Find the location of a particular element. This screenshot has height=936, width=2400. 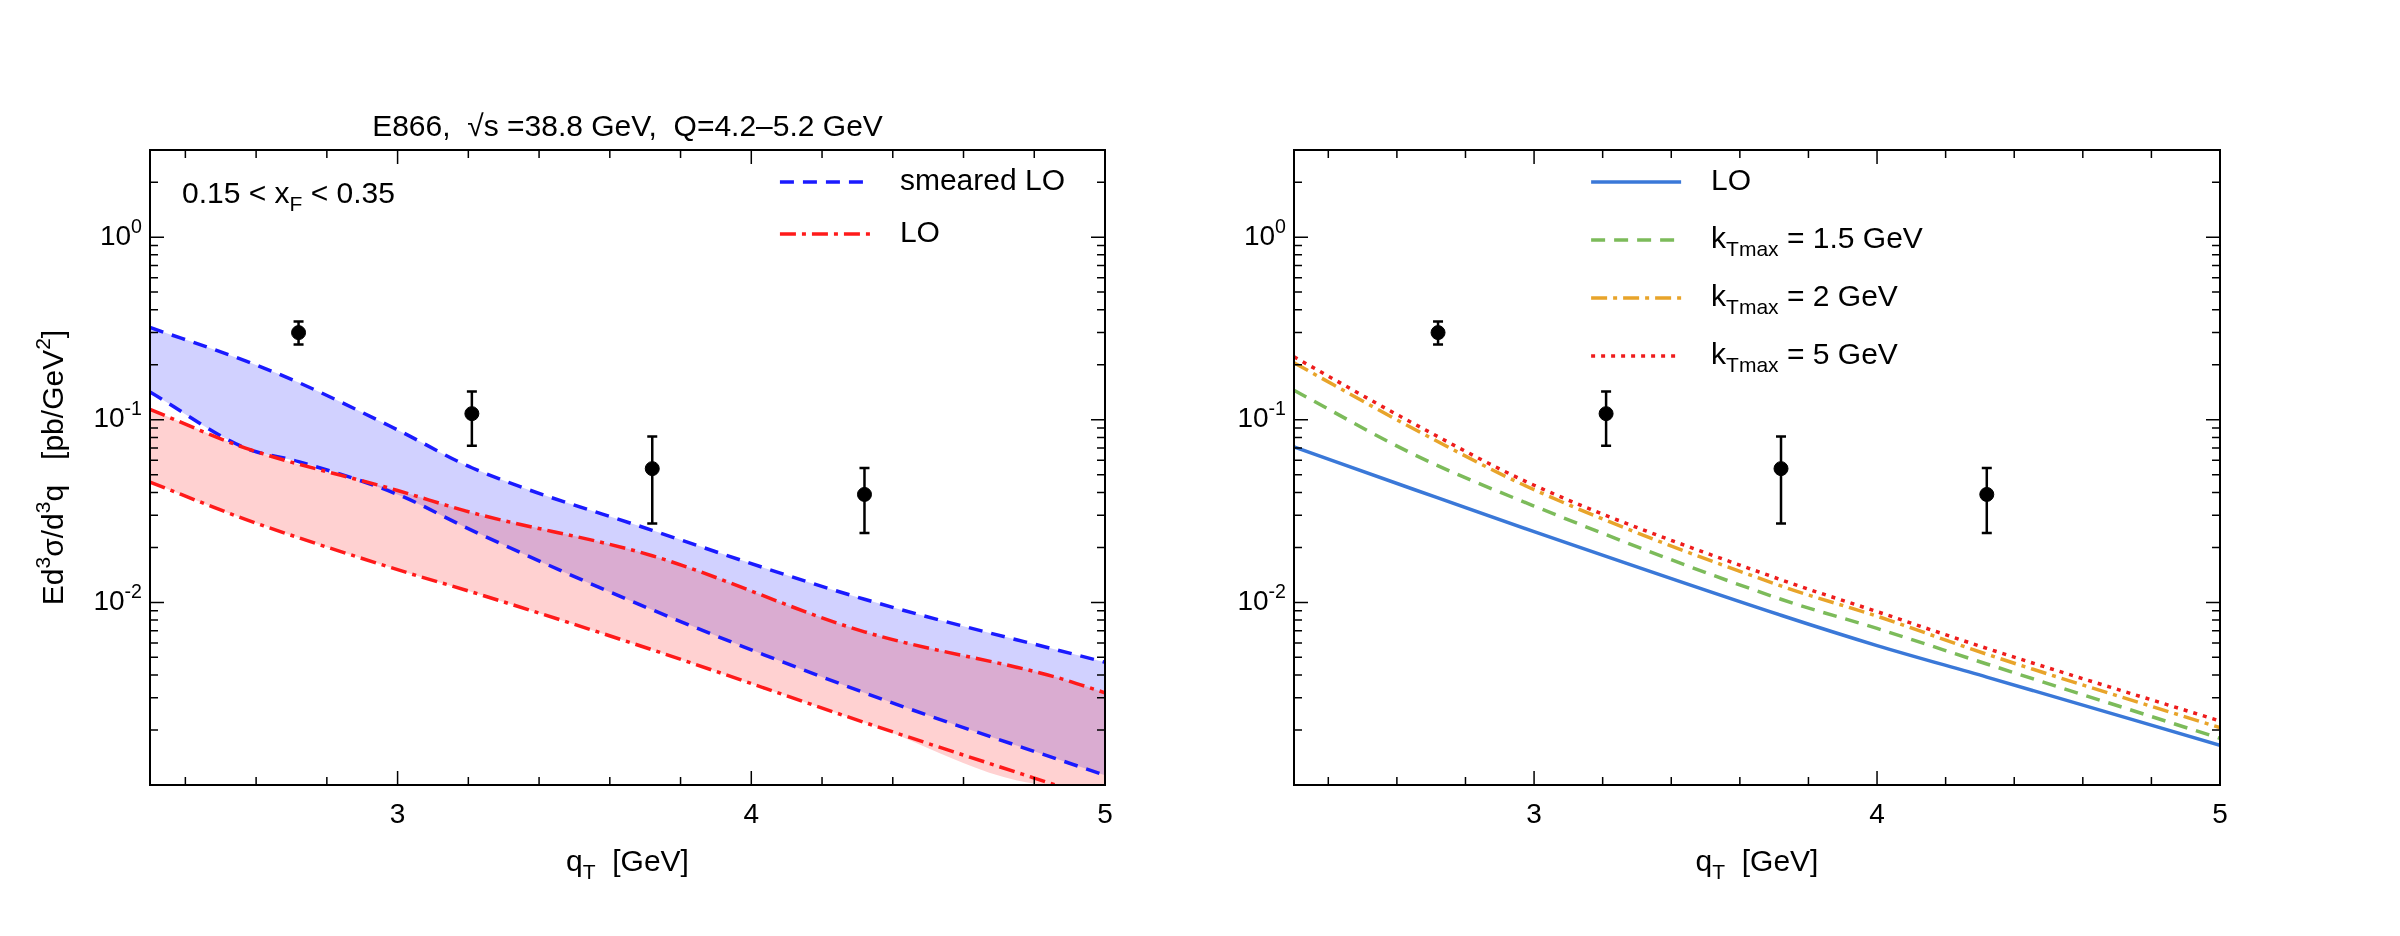

chart-title: E866, √s =38.8 GeV, Q=4.2–5.2 GeV is located at coordinates (627, 126).